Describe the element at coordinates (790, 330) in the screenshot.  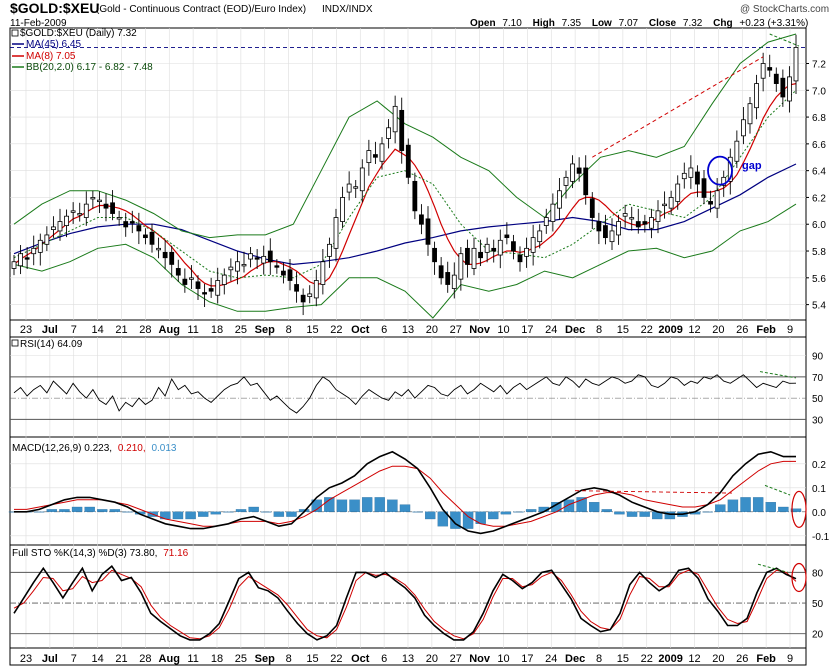
I see `date-tick-top: 9` at that location.